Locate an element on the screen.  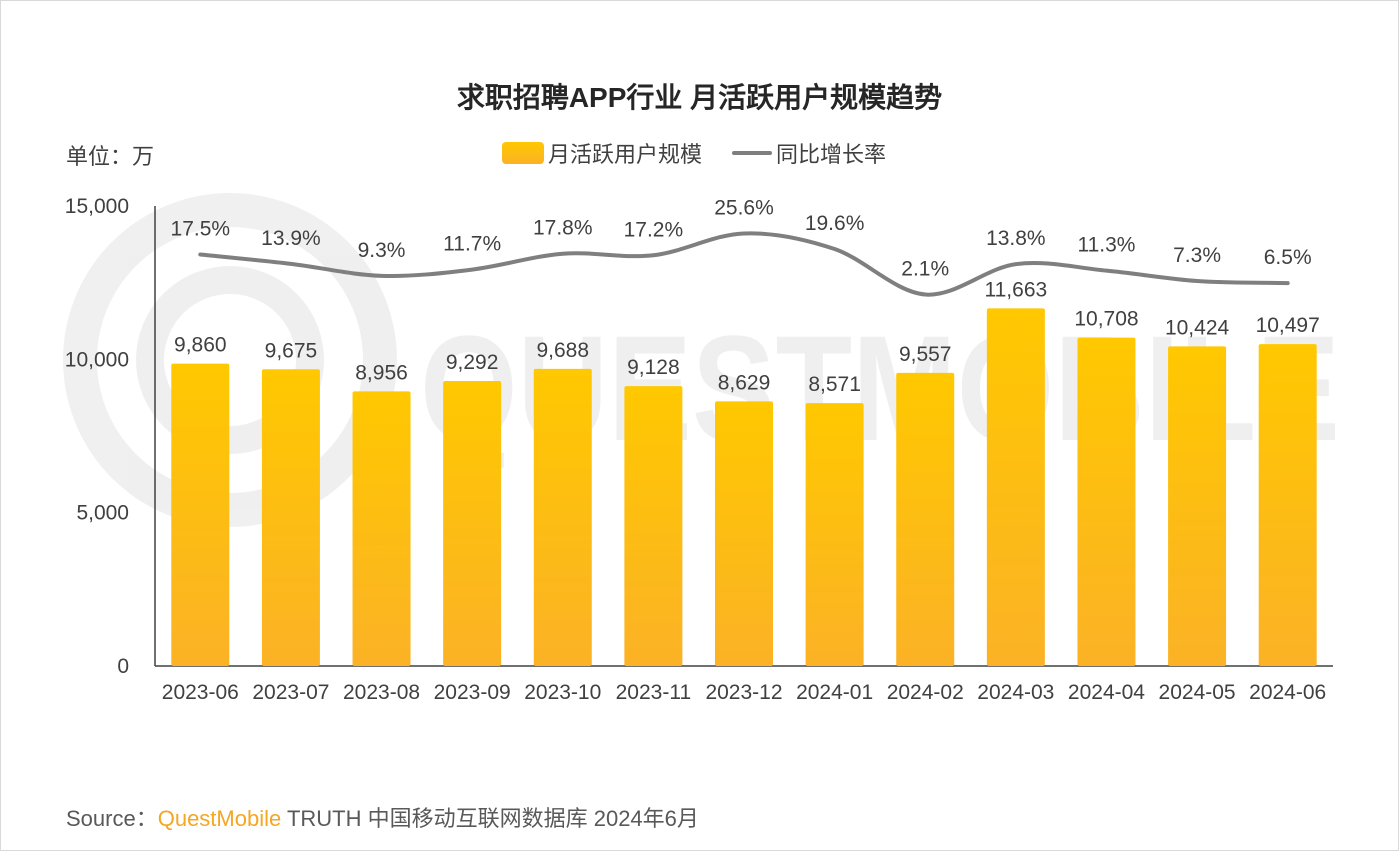
bar-value-label: 10,424 is located at coordinates (1197, 327).